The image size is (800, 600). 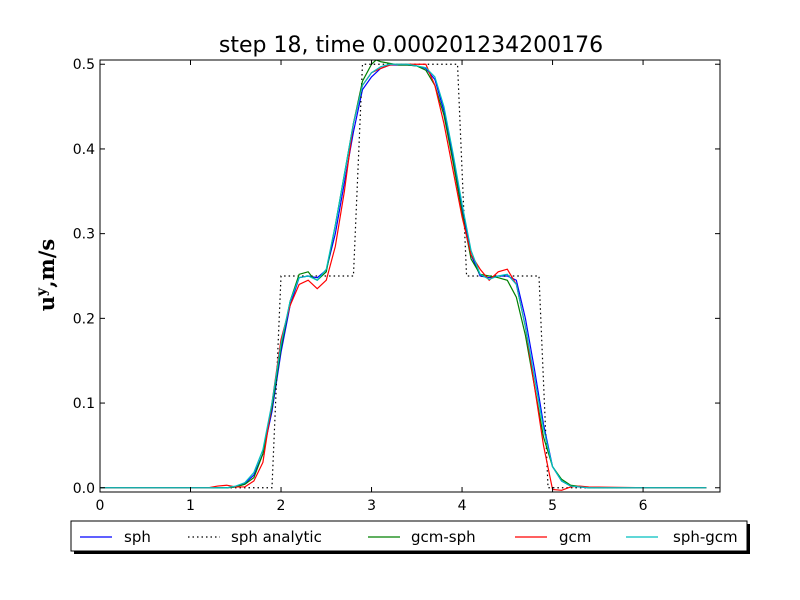 What do you see at coordinates (371, 506) in the screenshot?
I see `x-tick-label: 3` at bounding box center [371, 506].